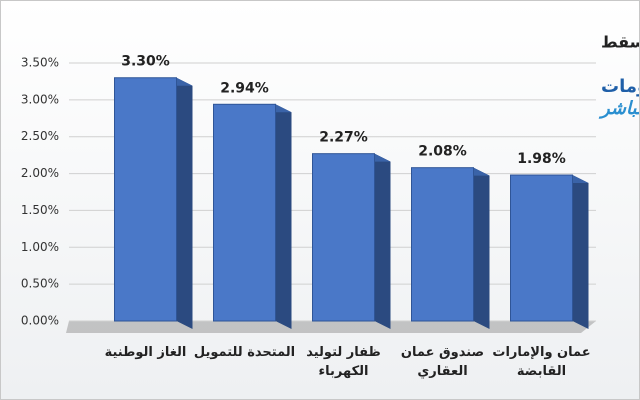 This screenshot has width=640, height=400. I want to click on y-tick-label: 2.50%, so click(40, 136).